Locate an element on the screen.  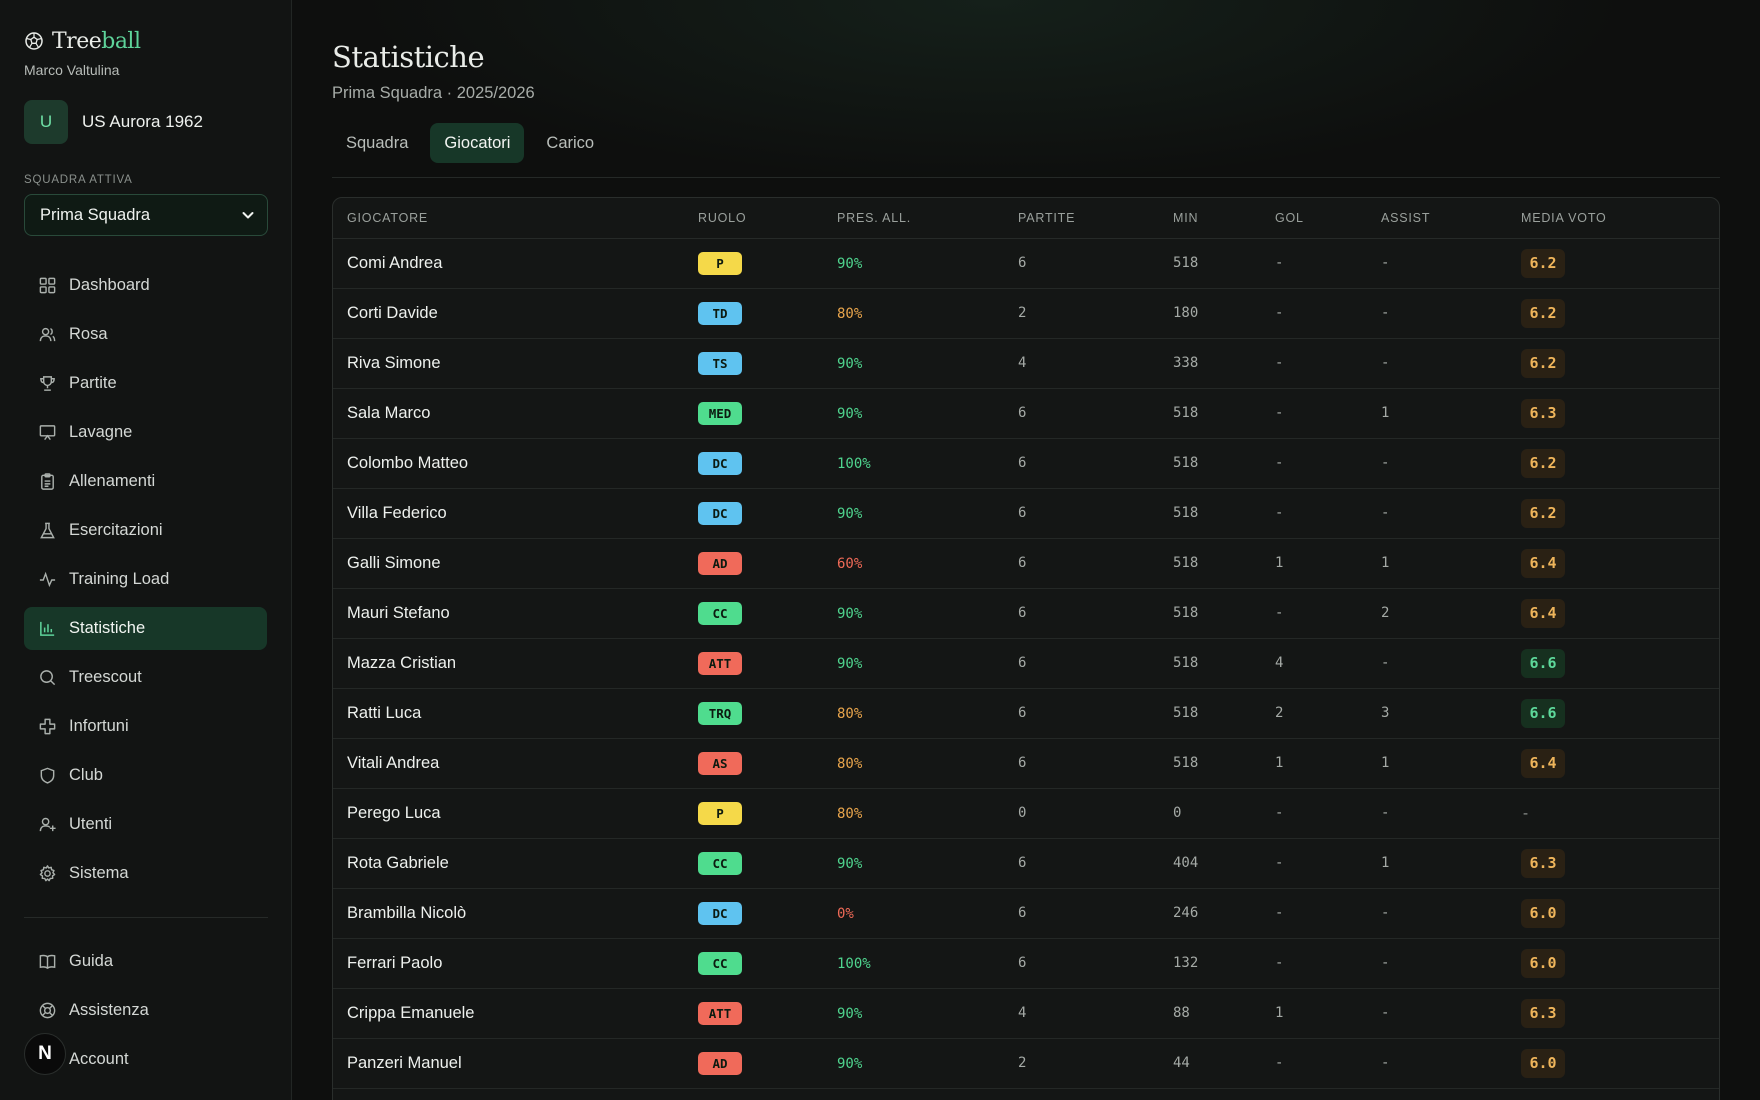
nav-item-rosa: Rosa is located at coordinates (145, 334).